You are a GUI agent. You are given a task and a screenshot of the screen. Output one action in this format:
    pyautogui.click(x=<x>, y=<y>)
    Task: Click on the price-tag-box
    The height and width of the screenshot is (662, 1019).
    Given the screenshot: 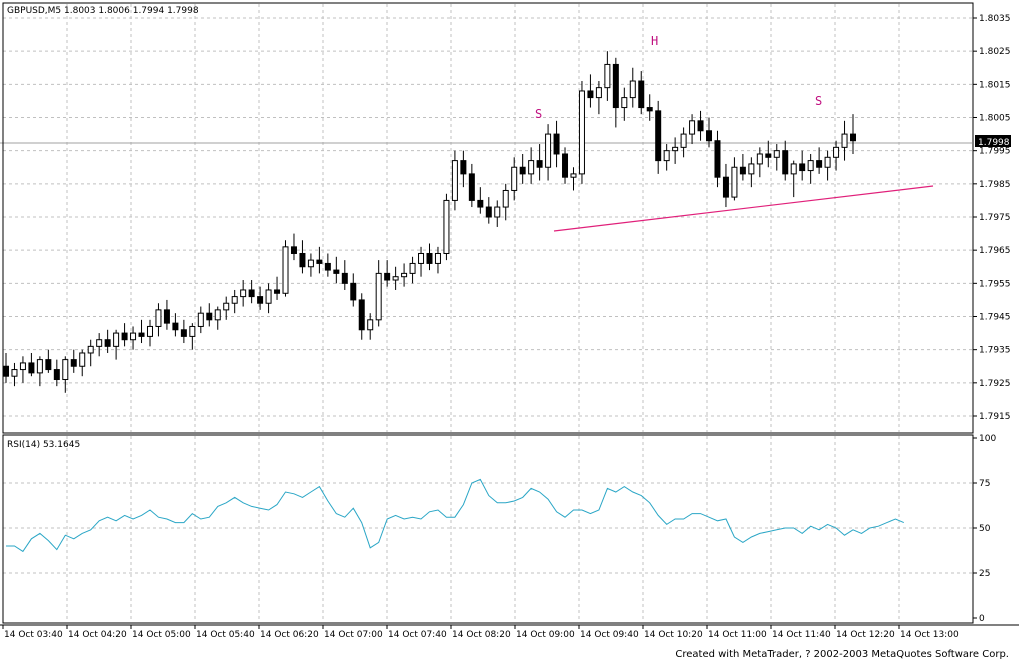 What is the action you would take?
    pyautogui.click(x=993, y=141)
    